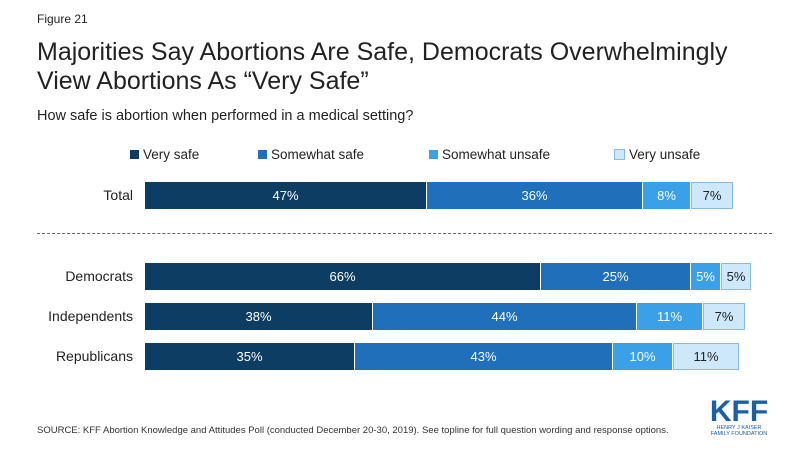  I want to click on bar-segment-somewhat-unsafe: 11%, so click(670, 316).